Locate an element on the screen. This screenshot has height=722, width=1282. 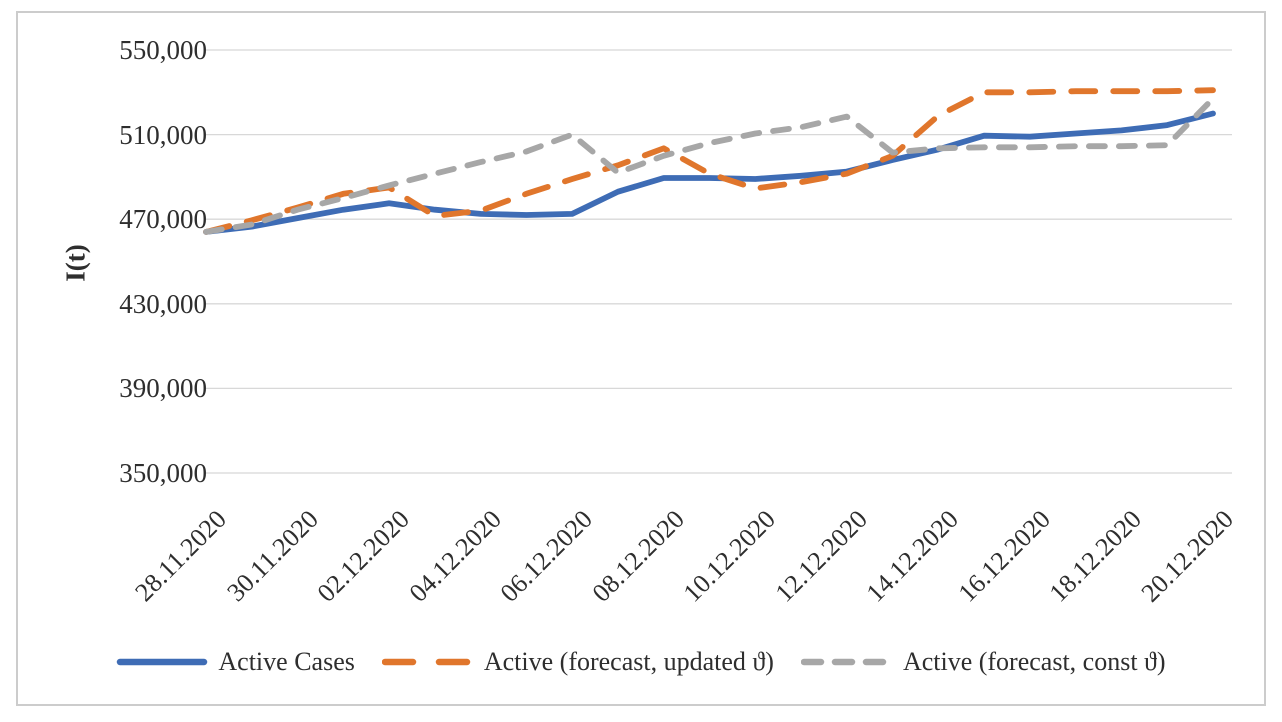
legend-item-forecast-const: Active (forecast, const ϑ) is located at coordinates (983, 662).